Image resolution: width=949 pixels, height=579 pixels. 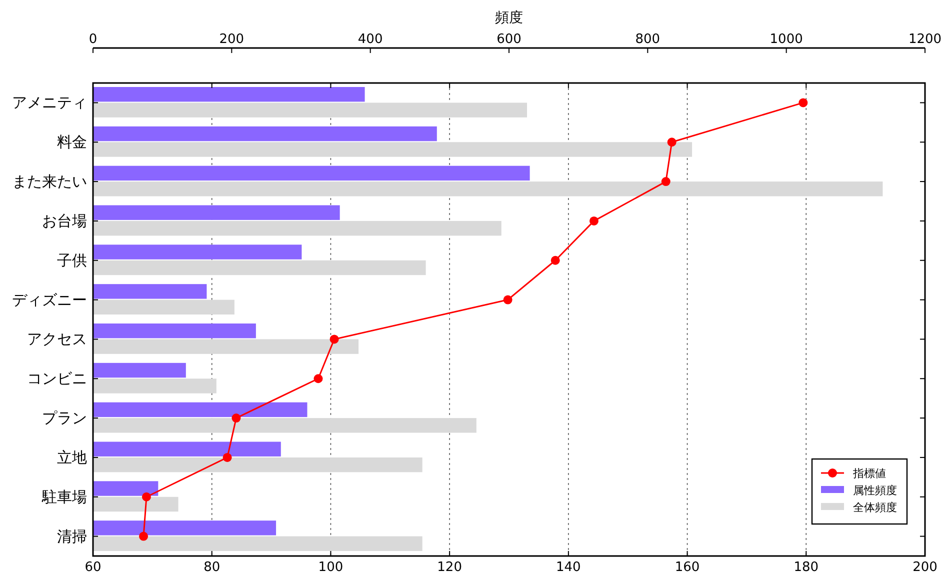 What do you see at coordinates (509, 39) in the screenshot?
I see `x2-tick-label: 600` at bounding box center [509, 39].